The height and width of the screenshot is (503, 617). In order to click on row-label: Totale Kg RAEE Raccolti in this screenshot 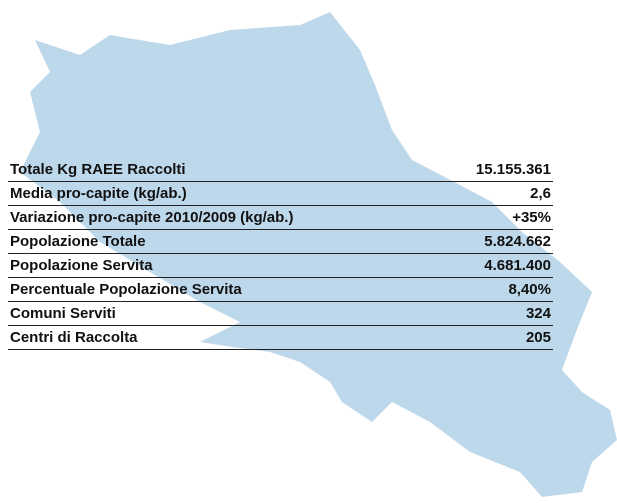, I will do `click(98, 169)`.